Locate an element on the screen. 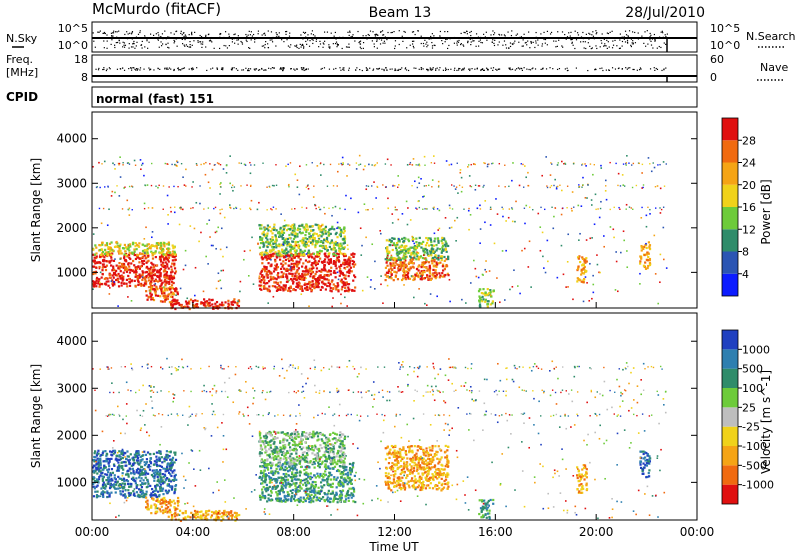  freq-right-tick-bottom: 0 is located at coordinates (713, 77).